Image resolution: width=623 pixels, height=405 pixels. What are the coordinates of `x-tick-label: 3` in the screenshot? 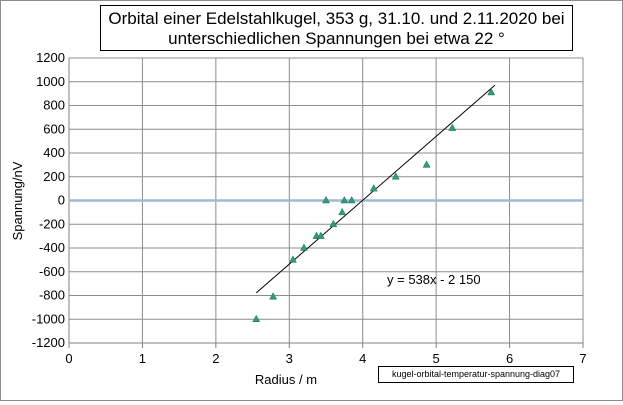 It's located at (289, 358).